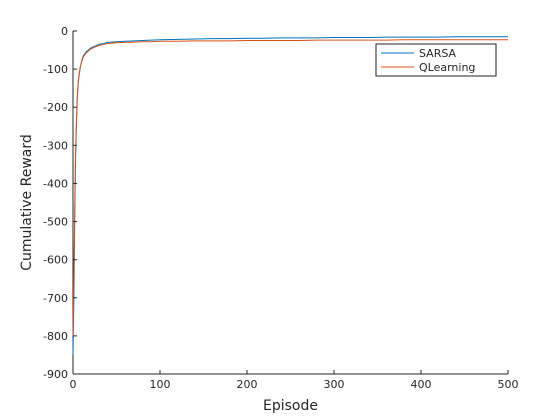 The height and width of the screenshot is (420, 560). I want to click on y-axis-ticks: 0 -100 -200 -300 -400 -500 -600 -700 -800 -900, so click(60, 203).